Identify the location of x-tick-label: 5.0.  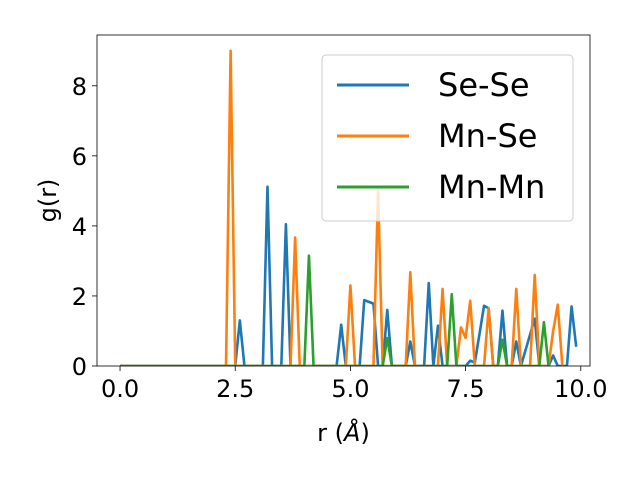
(350, 389).